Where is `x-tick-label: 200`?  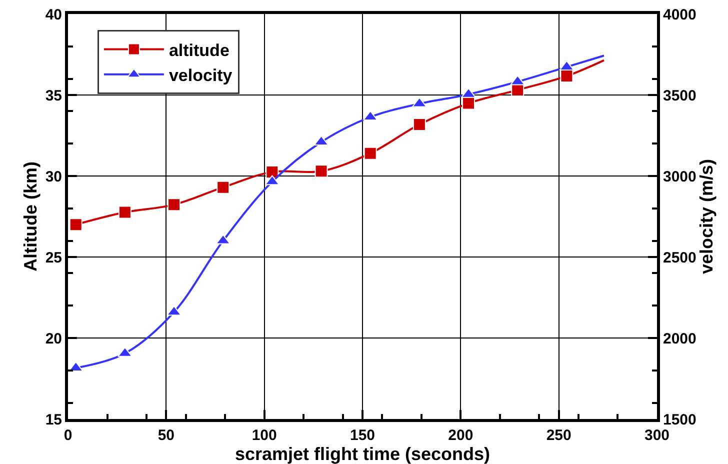 x-tick-label: 200 is located at coordinates (461, 435).